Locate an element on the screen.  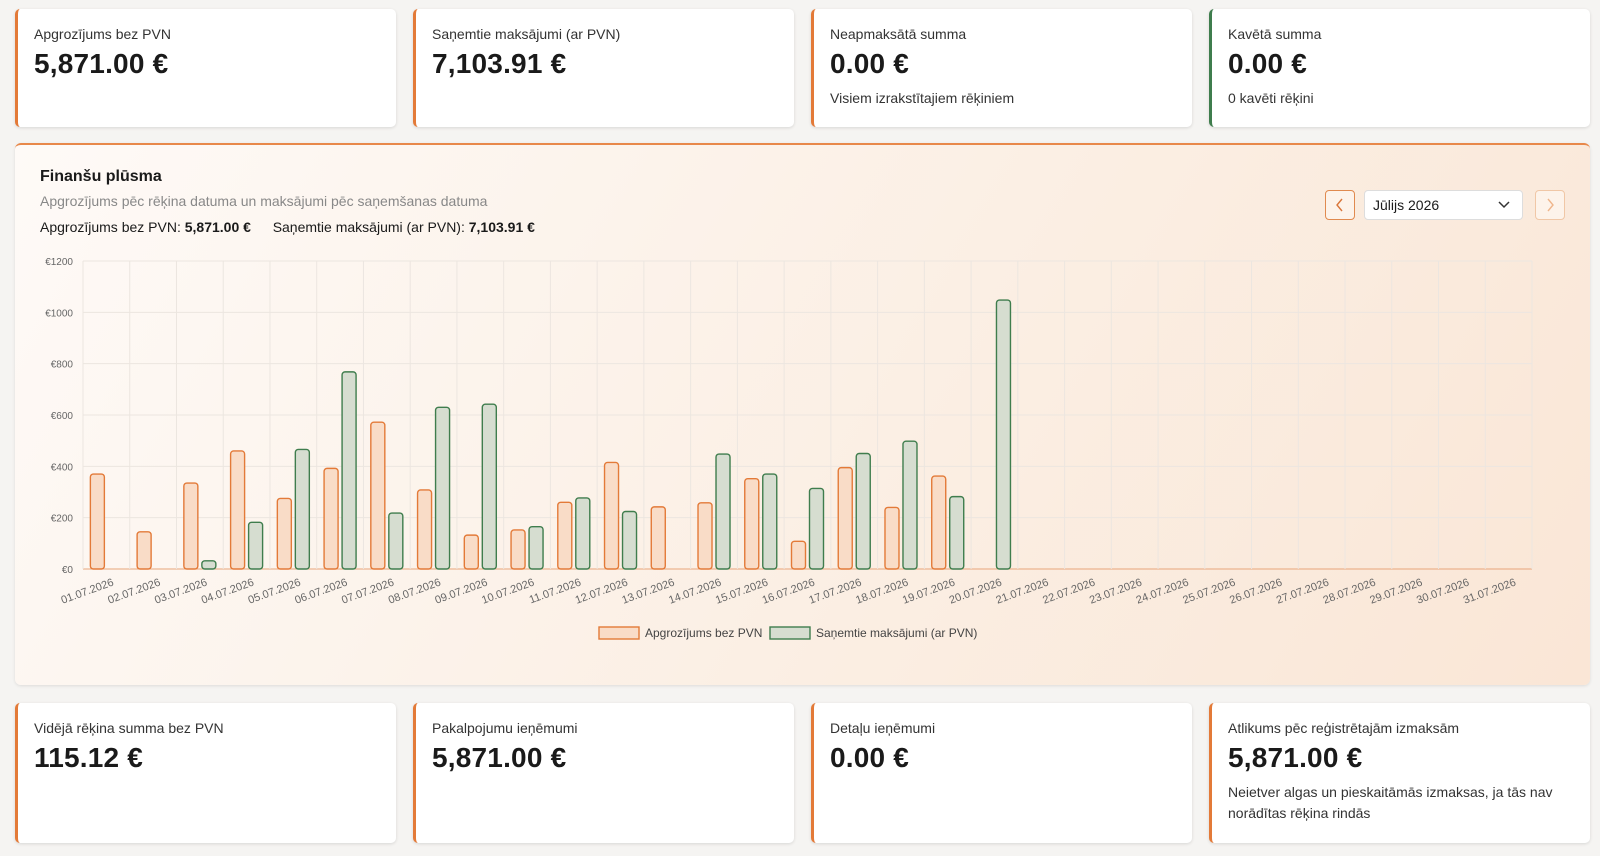
y-tick-label: €0 is located at coordinates (68, 570).